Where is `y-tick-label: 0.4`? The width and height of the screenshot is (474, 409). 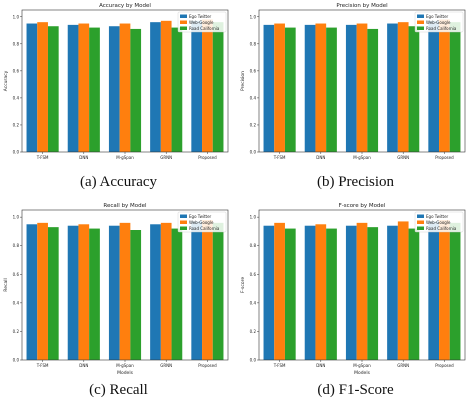
y-tick-label: 0.4 is located at coordinates (253, 97).